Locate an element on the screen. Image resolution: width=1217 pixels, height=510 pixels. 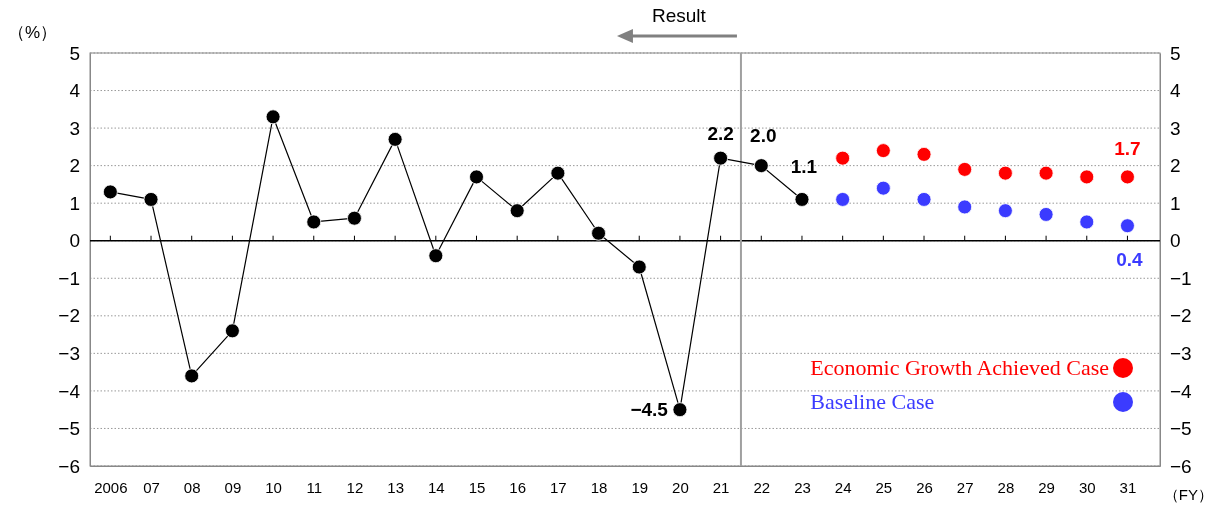
data-label: −4.5 is located at coordinates (649, 409).